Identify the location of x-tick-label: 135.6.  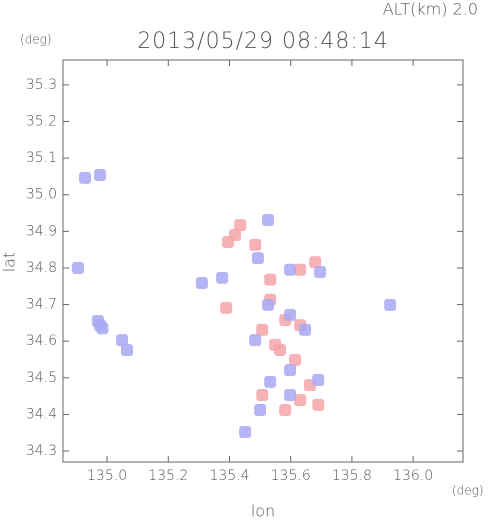
(291, 476).